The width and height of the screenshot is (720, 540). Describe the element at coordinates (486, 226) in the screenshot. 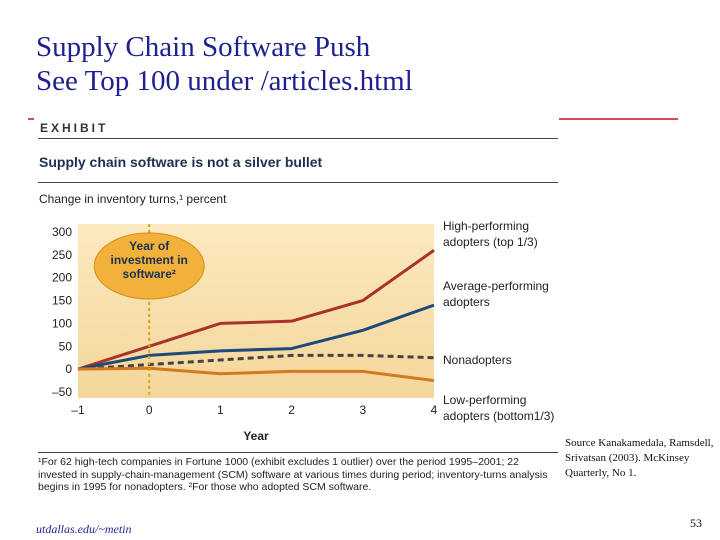

I see `series-label: High-performing` at that location.